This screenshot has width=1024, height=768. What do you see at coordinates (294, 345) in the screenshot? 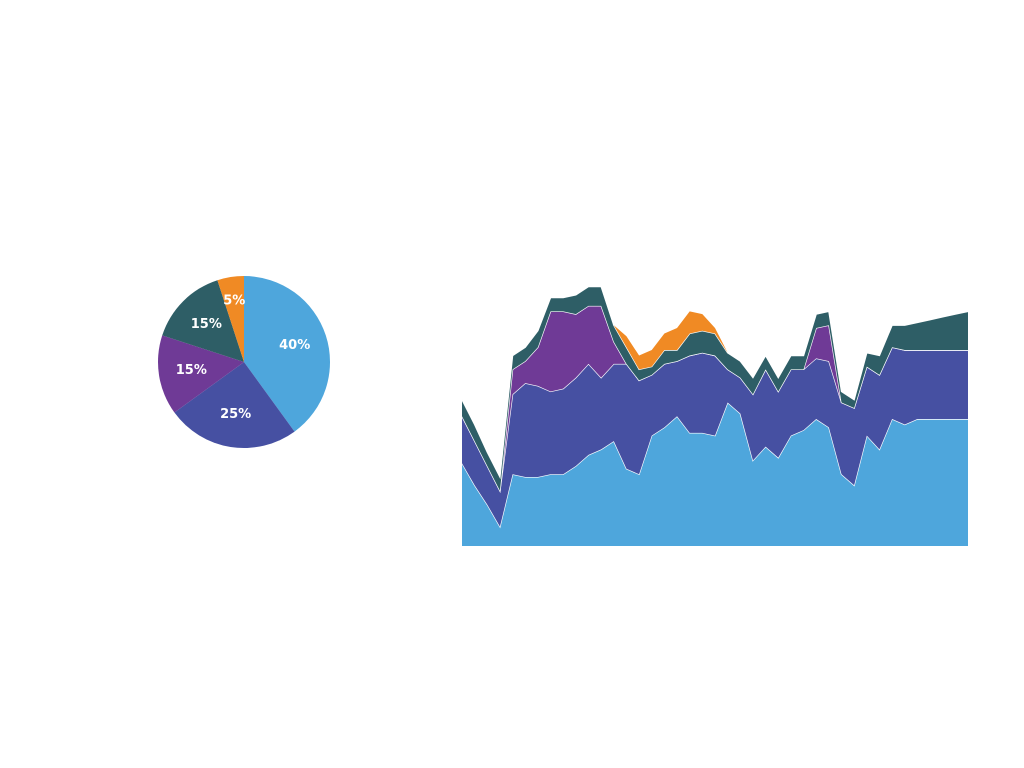
I see `pie-slice-label-0: 40%` at bounding box center [294, 345].